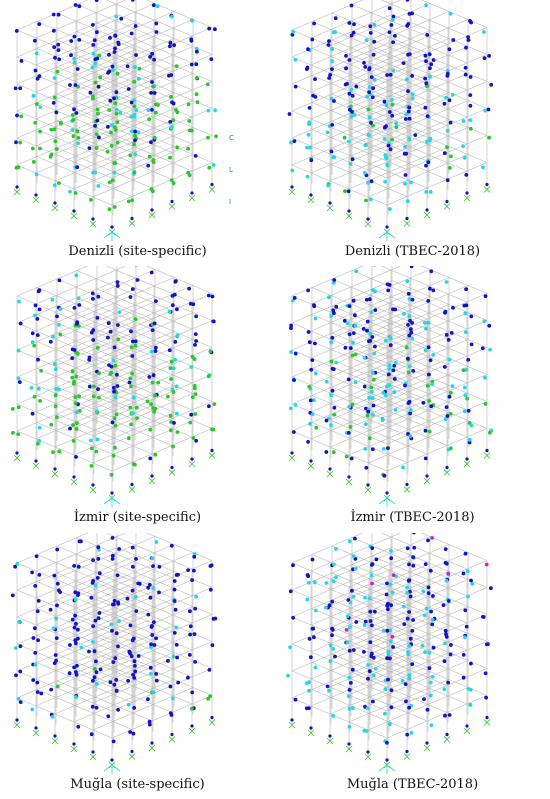 Image resolution: width=550 pixels, height=799 pixels. Describe the element at coordinates (137, 251) in the screenshot. I see `panel-caption: Denizli (site-specific)` at that location.